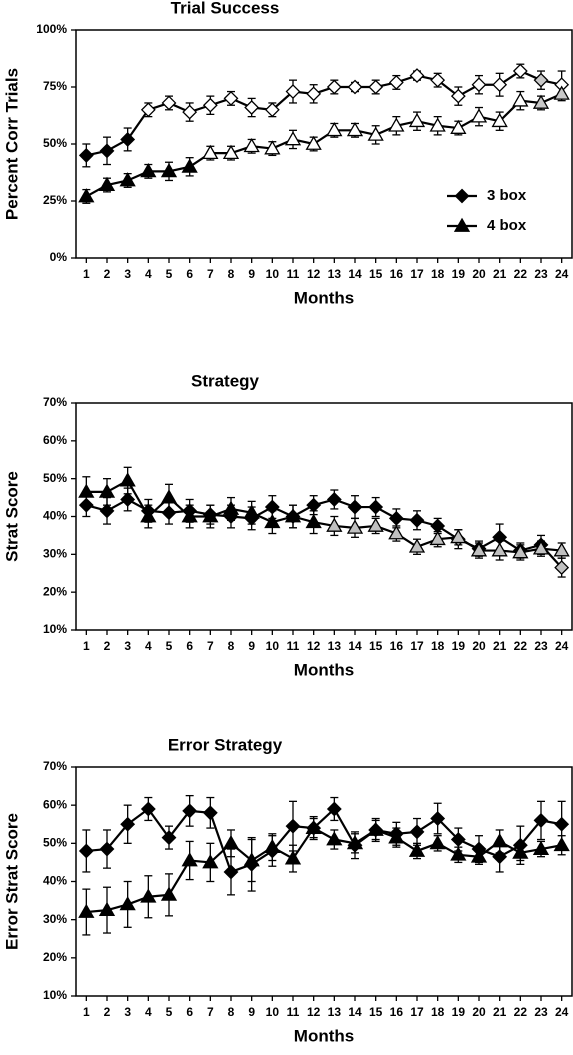  Describe the element at coordinates (417, 274) in the screenshot. I see `x-tick-label: 17` at that location.